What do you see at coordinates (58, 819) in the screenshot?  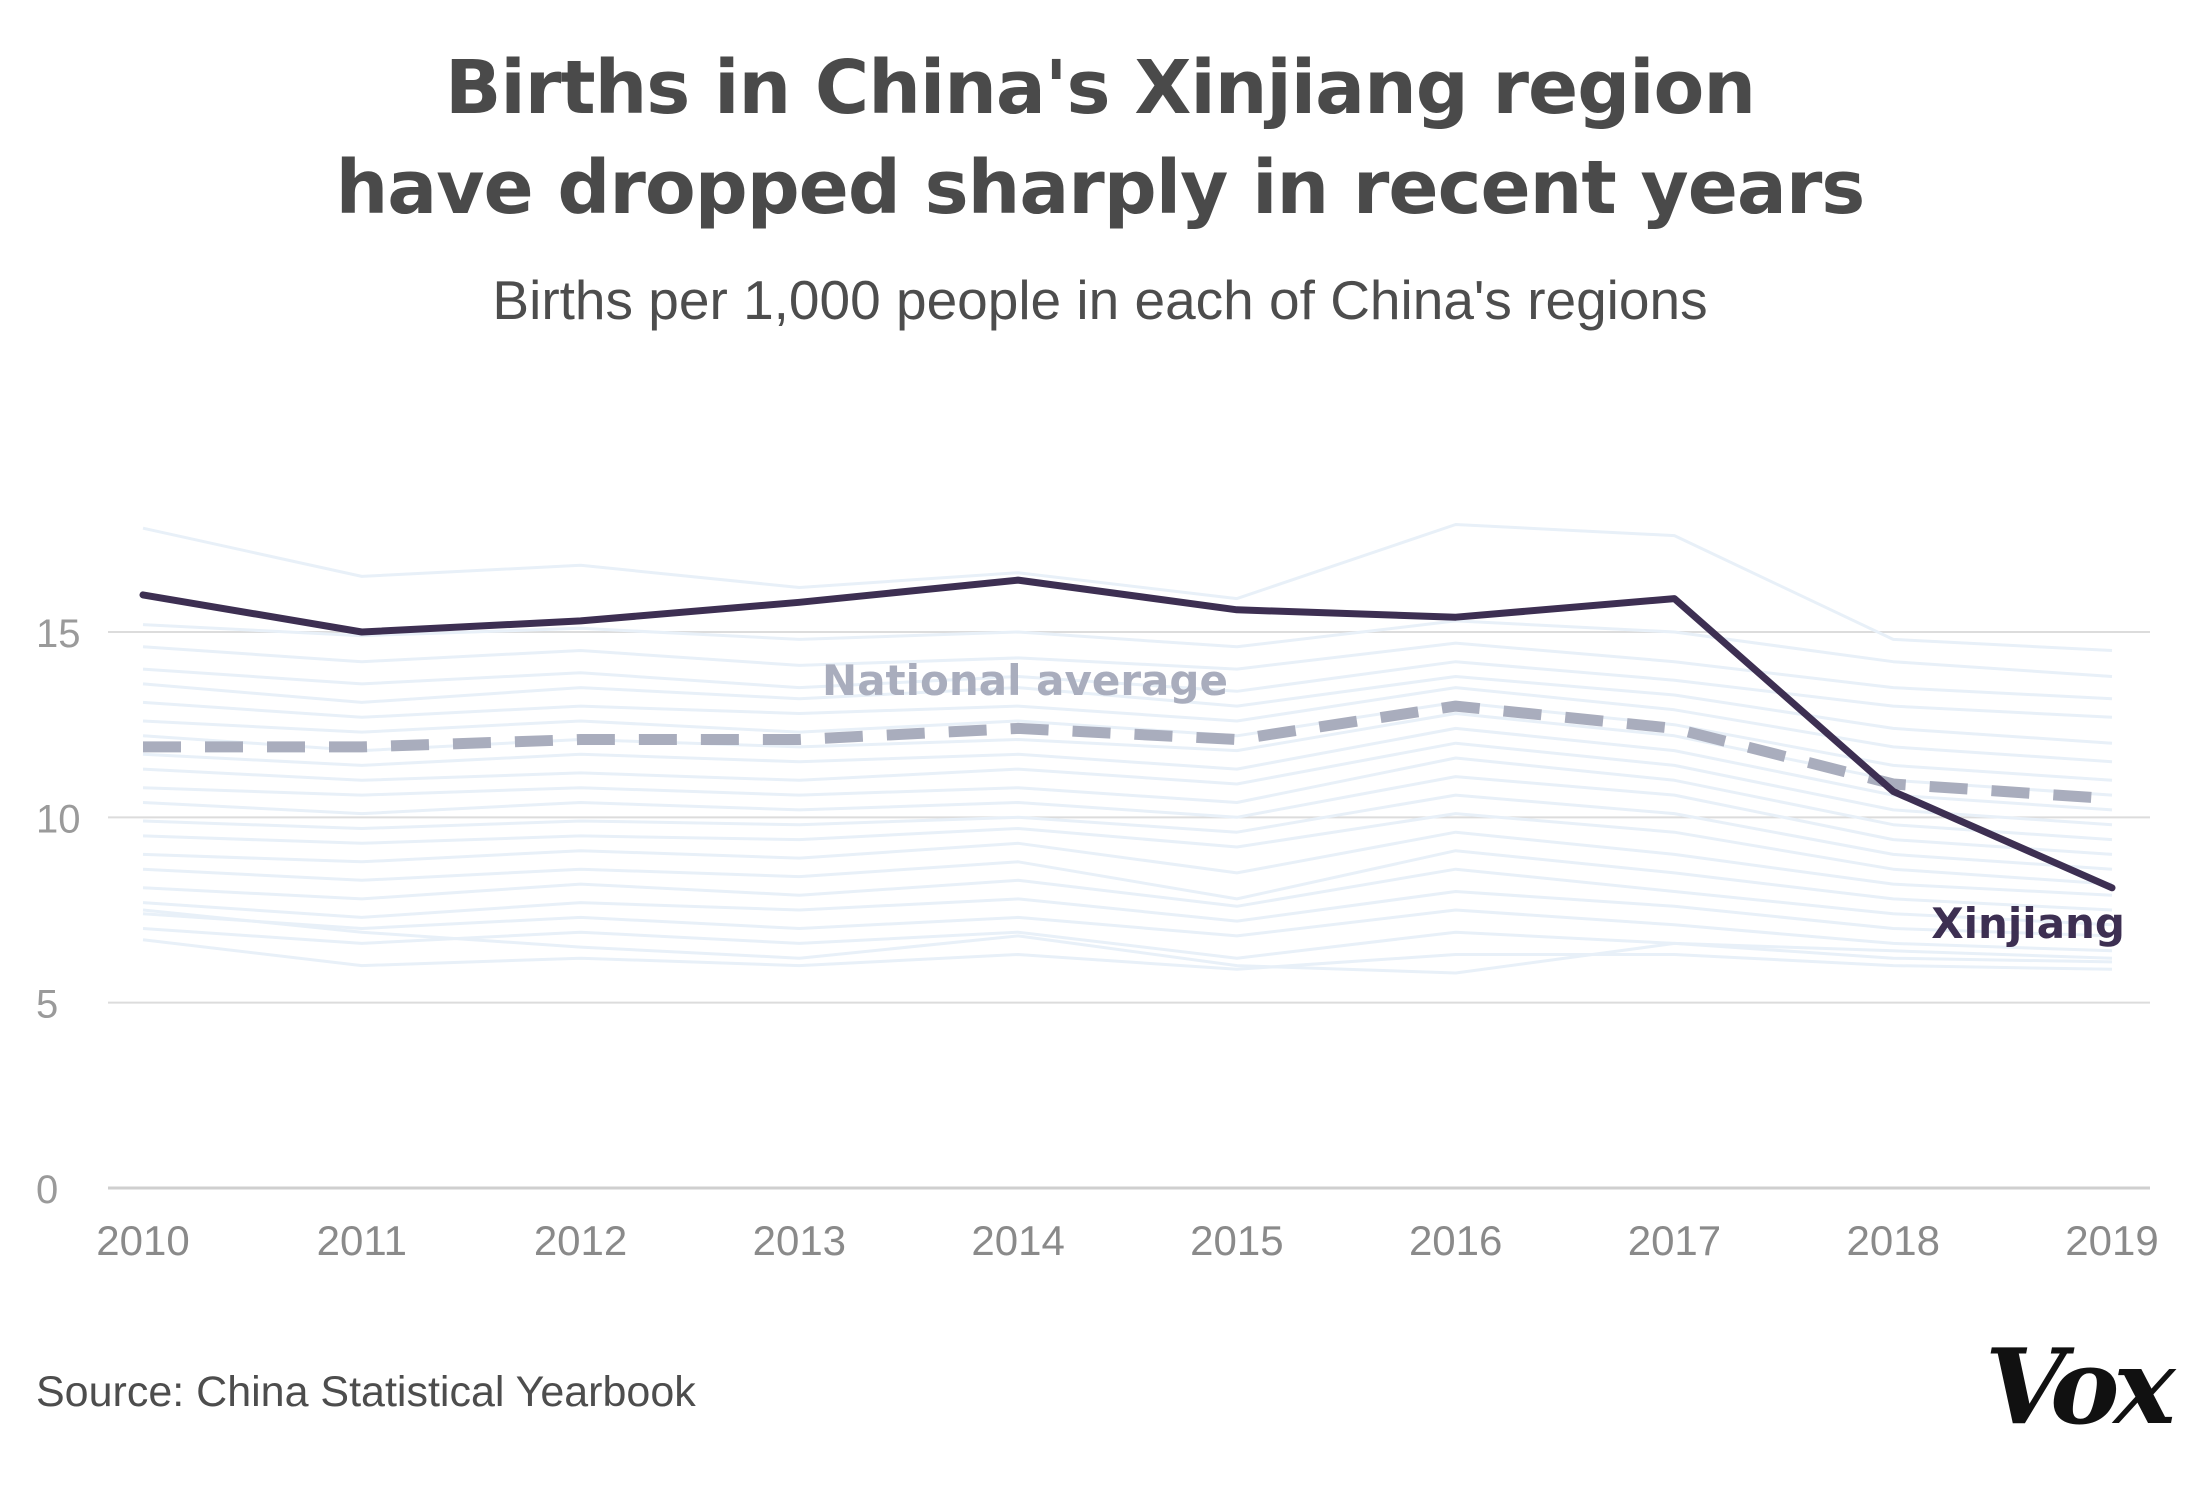 I see `y-tick-label: 10` at bounding box center [58, 819].